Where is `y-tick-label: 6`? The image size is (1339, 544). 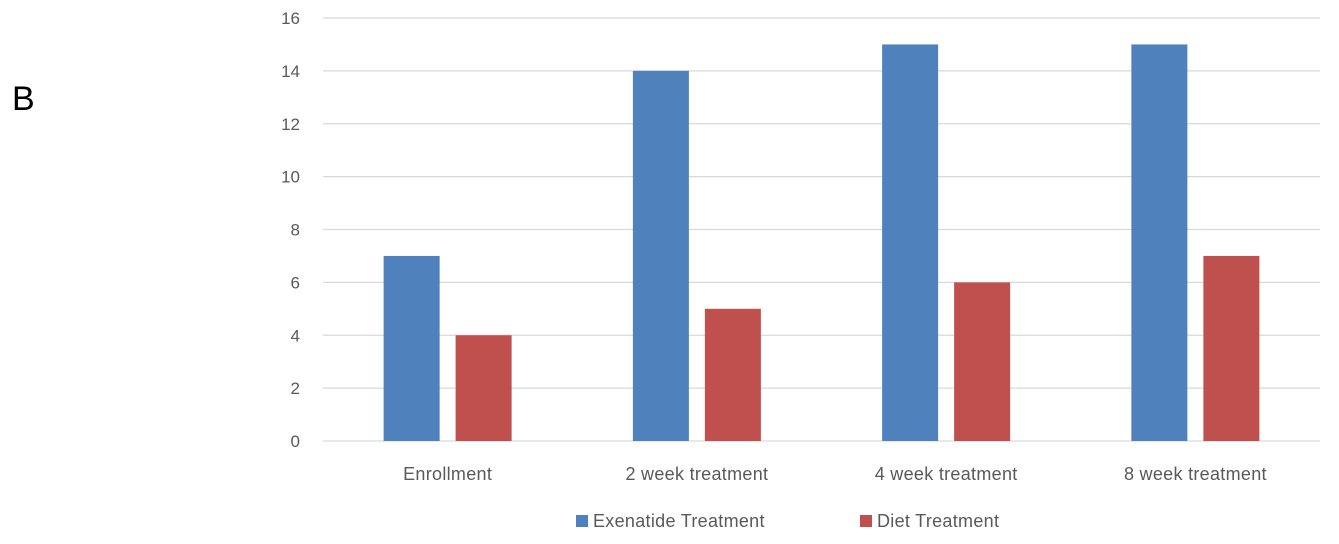 y-tick-label: 6 is located at coordinates (295, 282).